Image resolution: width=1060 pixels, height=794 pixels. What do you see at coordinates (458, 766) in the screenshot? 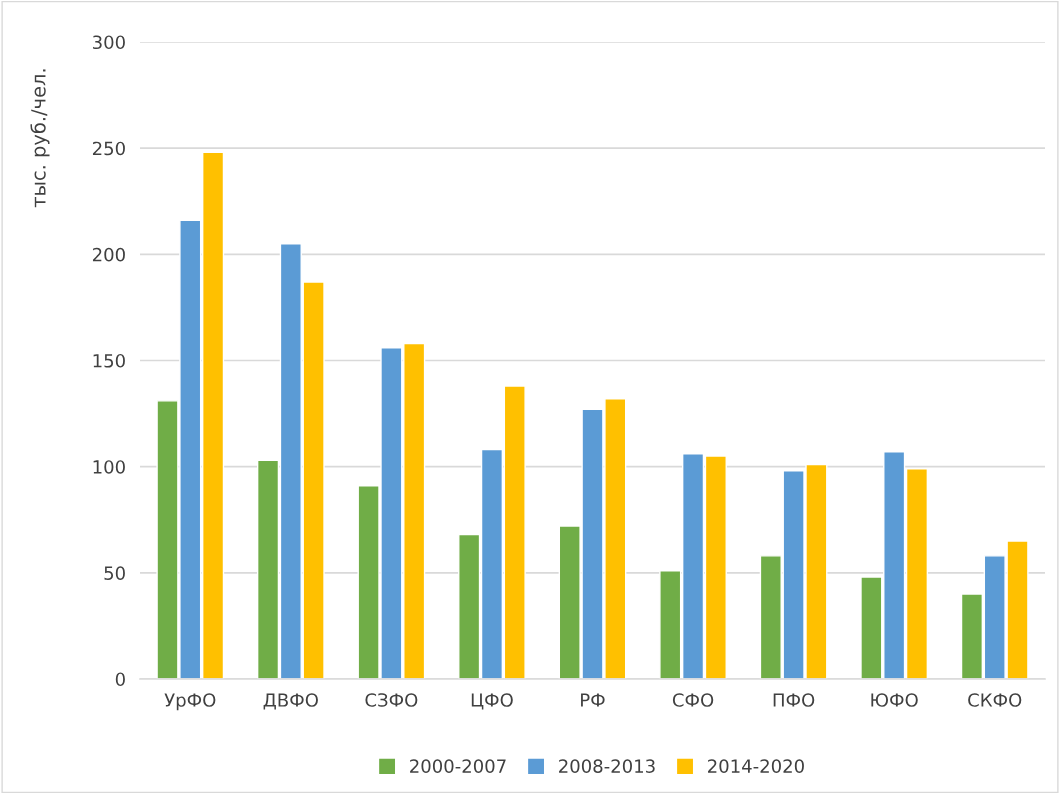
I see `legend-label: 2000-2007` at bounding box center [458, 766].